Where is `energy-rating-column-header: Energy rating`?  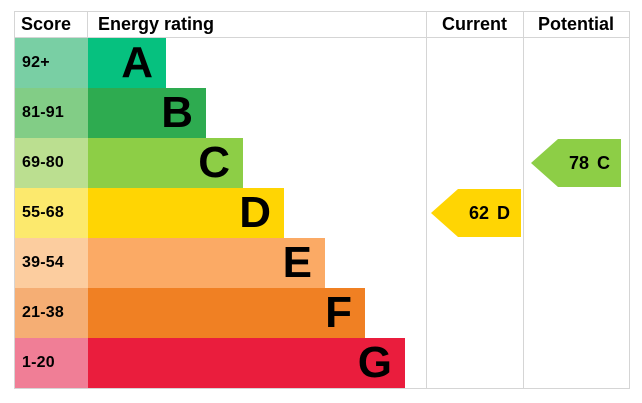 energy-rating-column-header: Energy rating is located at coordinates (156, 24).